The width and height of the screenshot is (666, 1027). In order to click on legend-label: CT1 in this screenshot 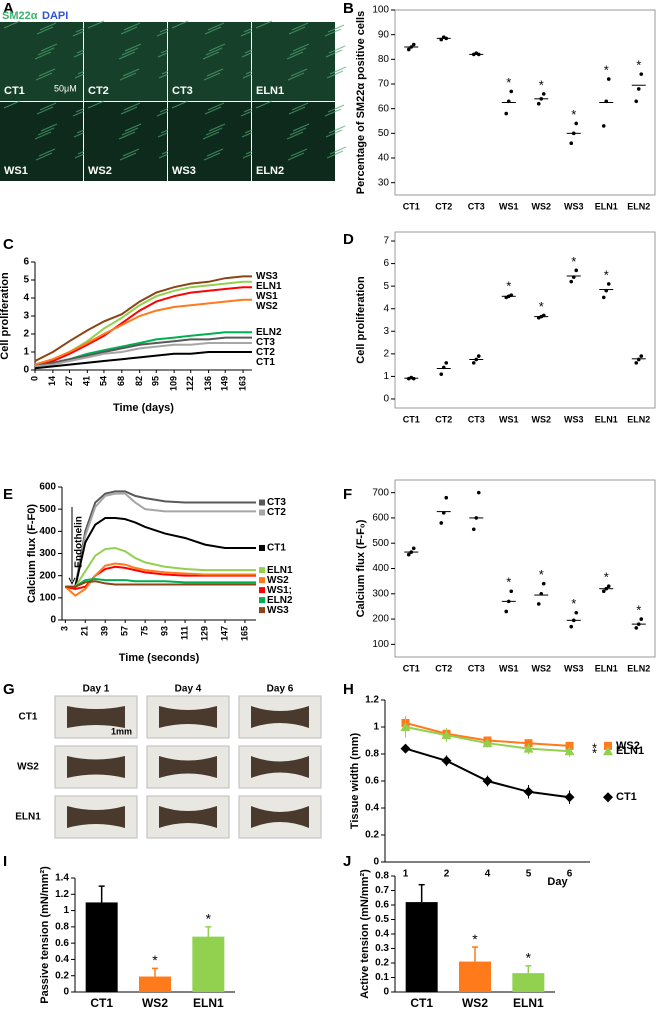, I will do `click(626, 797)`.